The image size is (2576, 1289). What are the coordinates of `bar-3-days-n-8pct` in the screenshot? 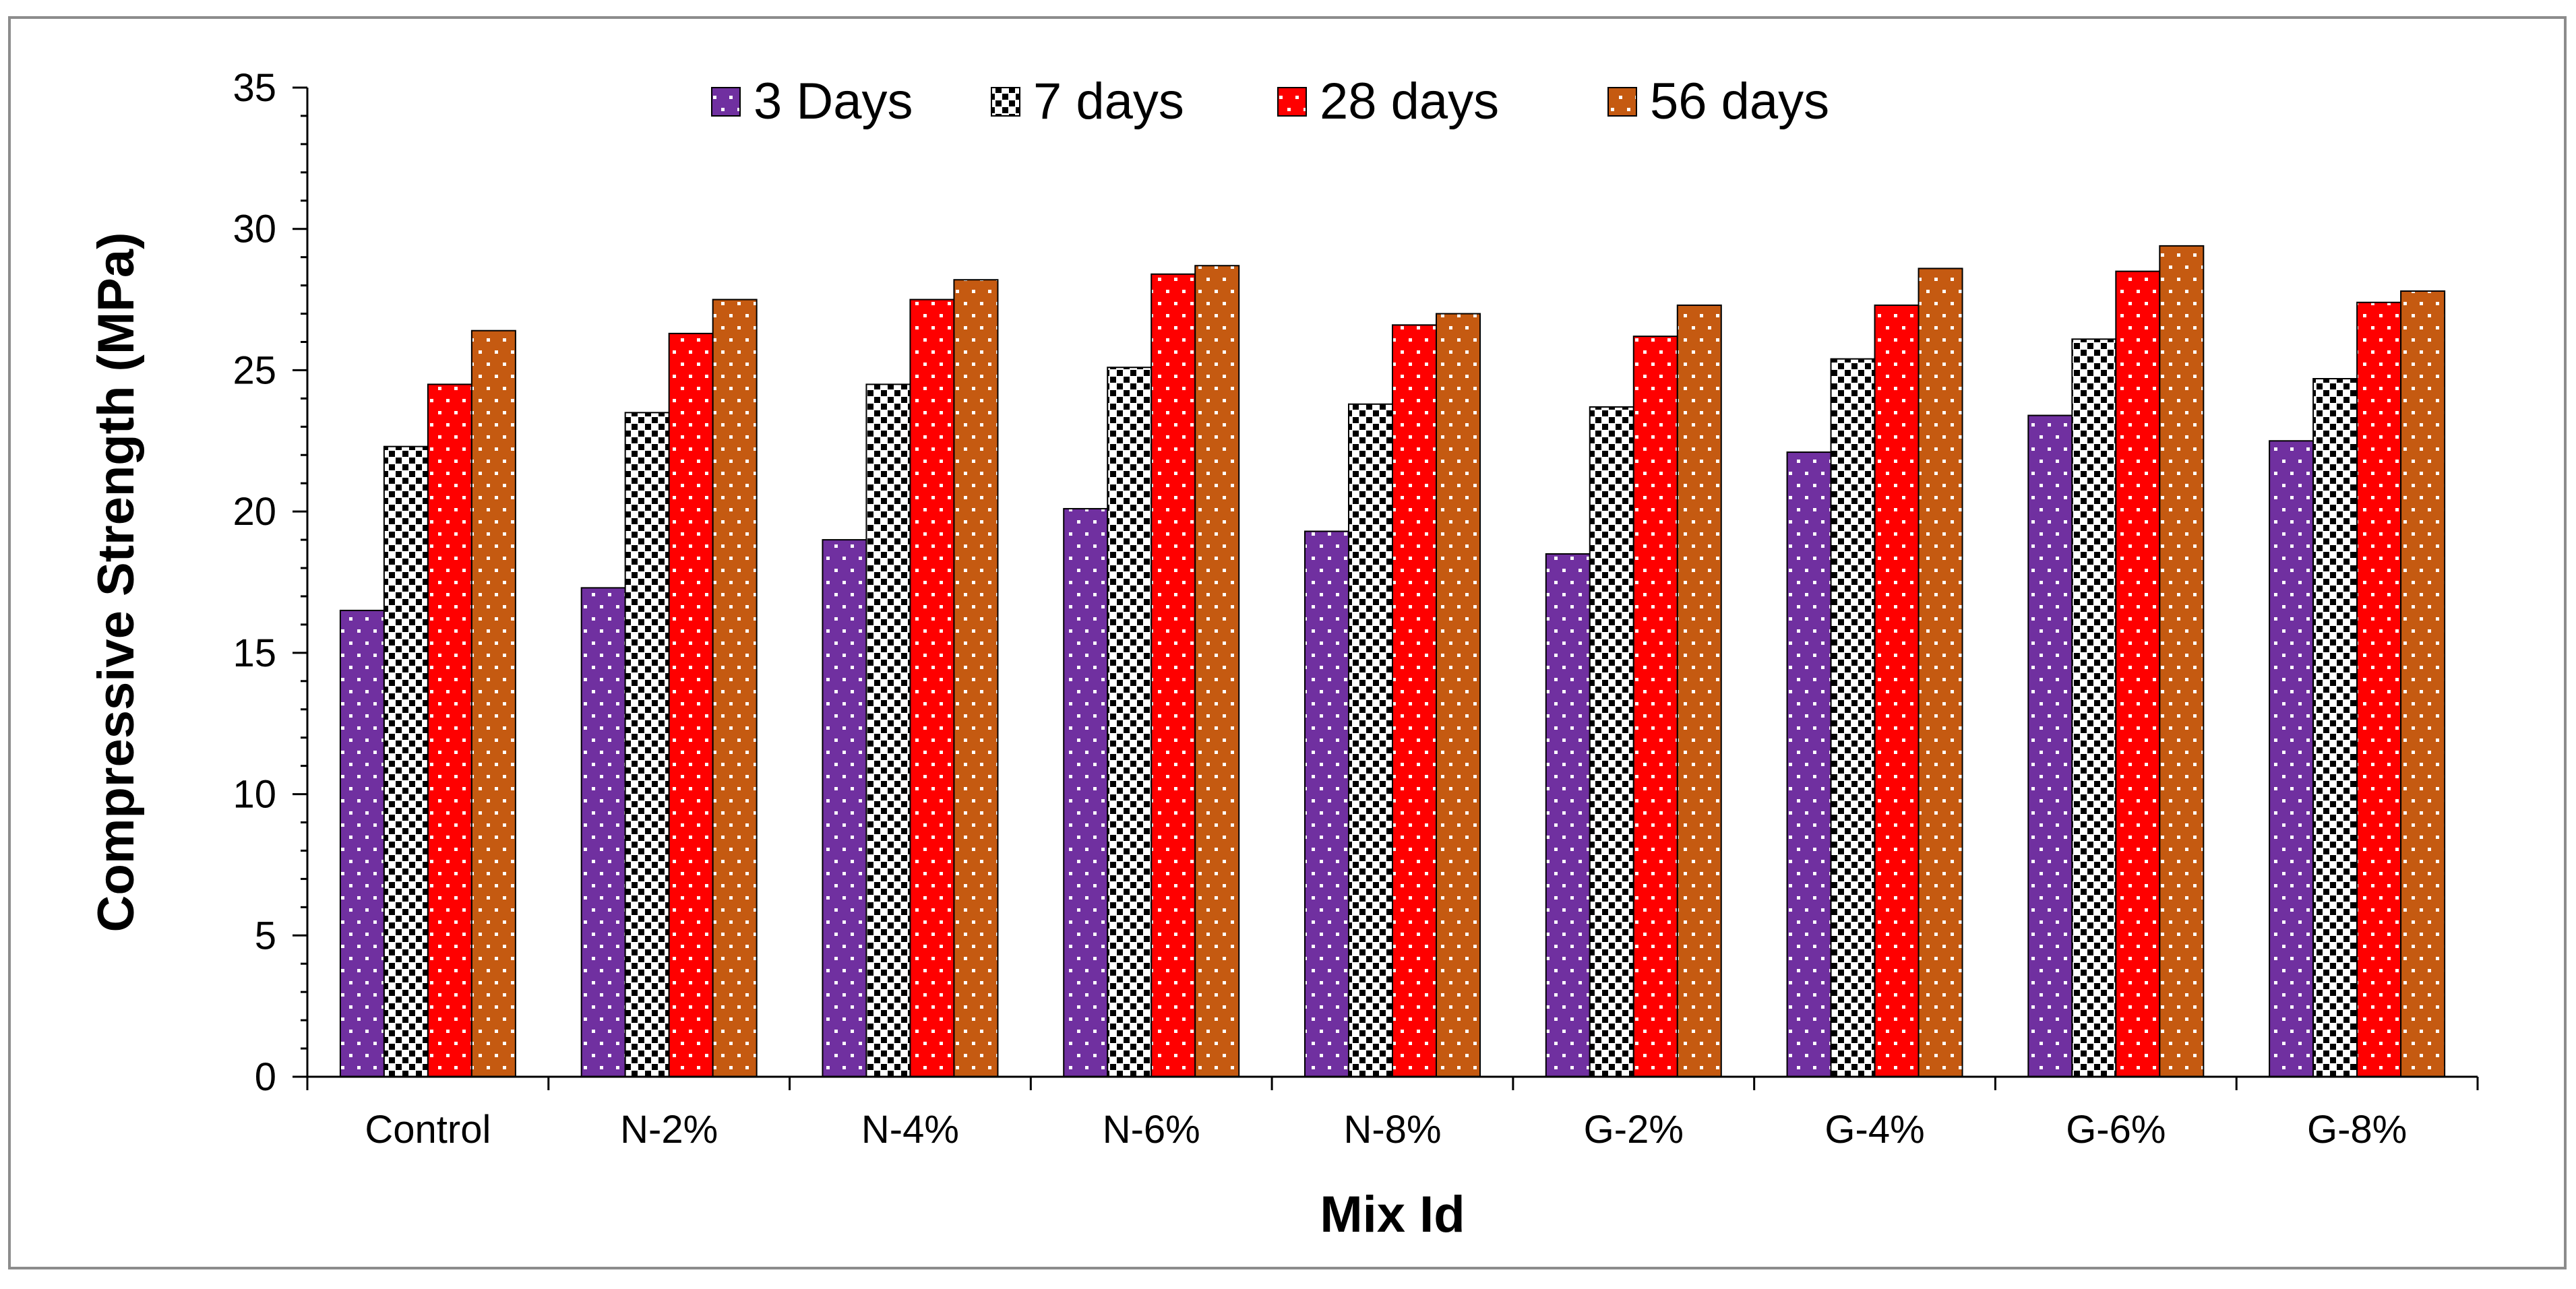 It's located at (1327, 803).